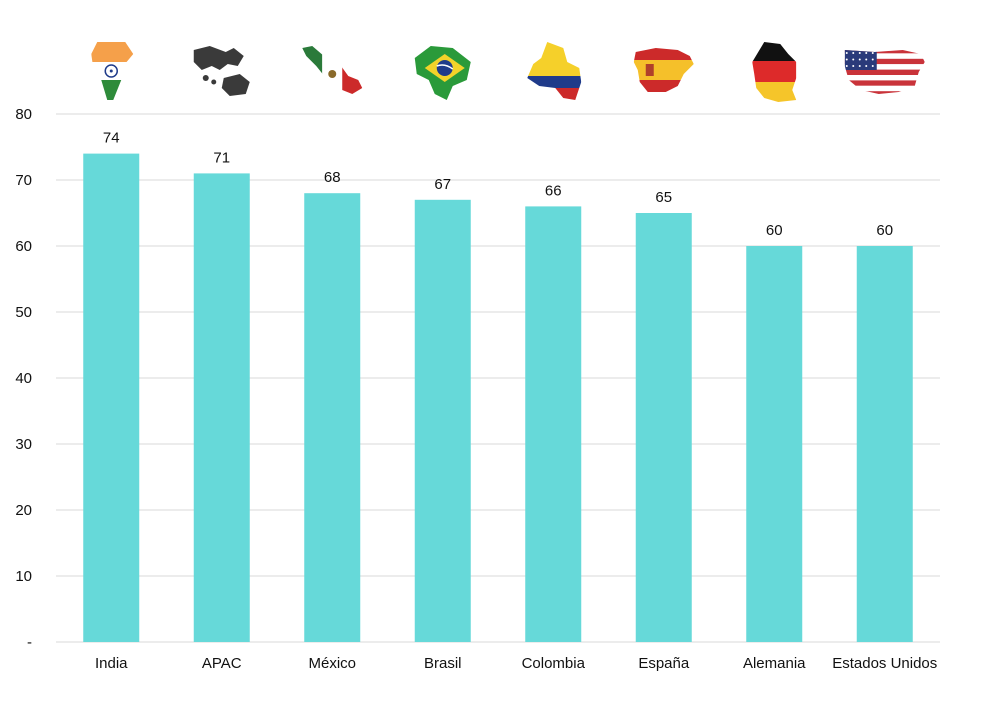  Describe the element at coordinates (663, 70) in the screenshot. I see `spain-map-flag-icon` at that location.